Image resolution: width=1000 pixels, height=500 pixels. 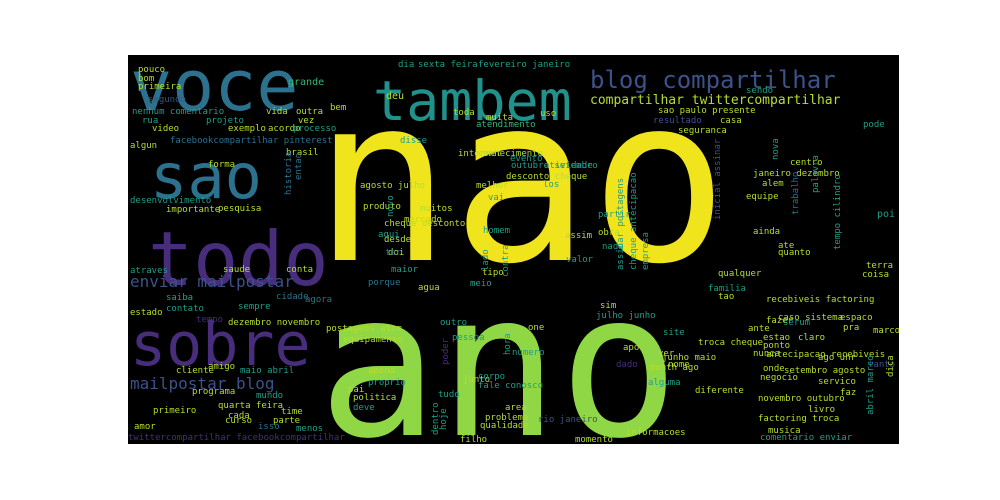 I want to click on word-meio: meio, so click(x=481, y=284).